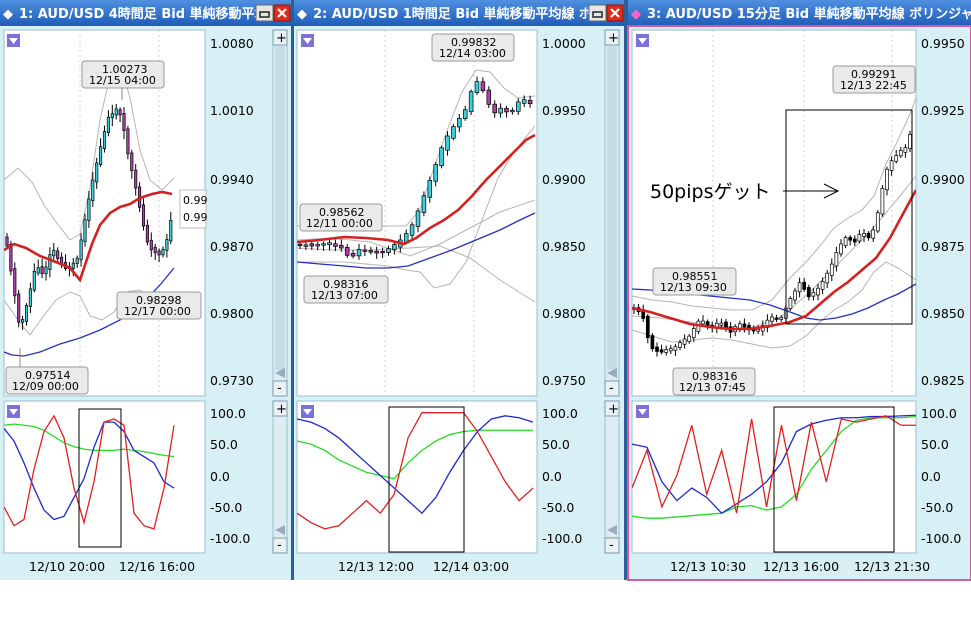  Describe the element at coordinates (708, 566) in the screenshot. I see `svg-text: 12/13 10:30` at that location.